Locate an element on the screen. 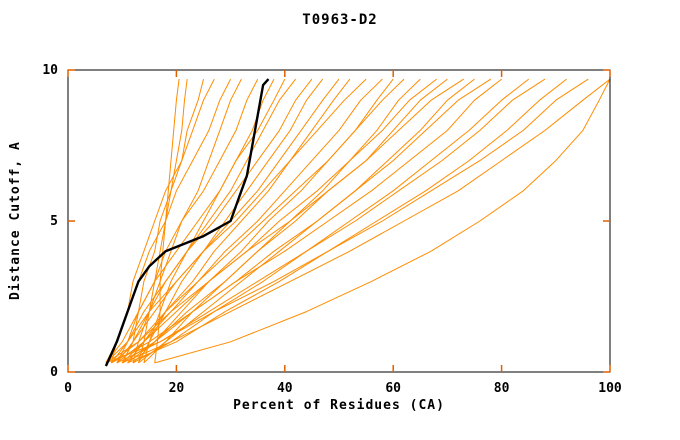 The width and height of the screenshot is (680, 440). y-tick-label: 0 is located at coordinates (54, 372).